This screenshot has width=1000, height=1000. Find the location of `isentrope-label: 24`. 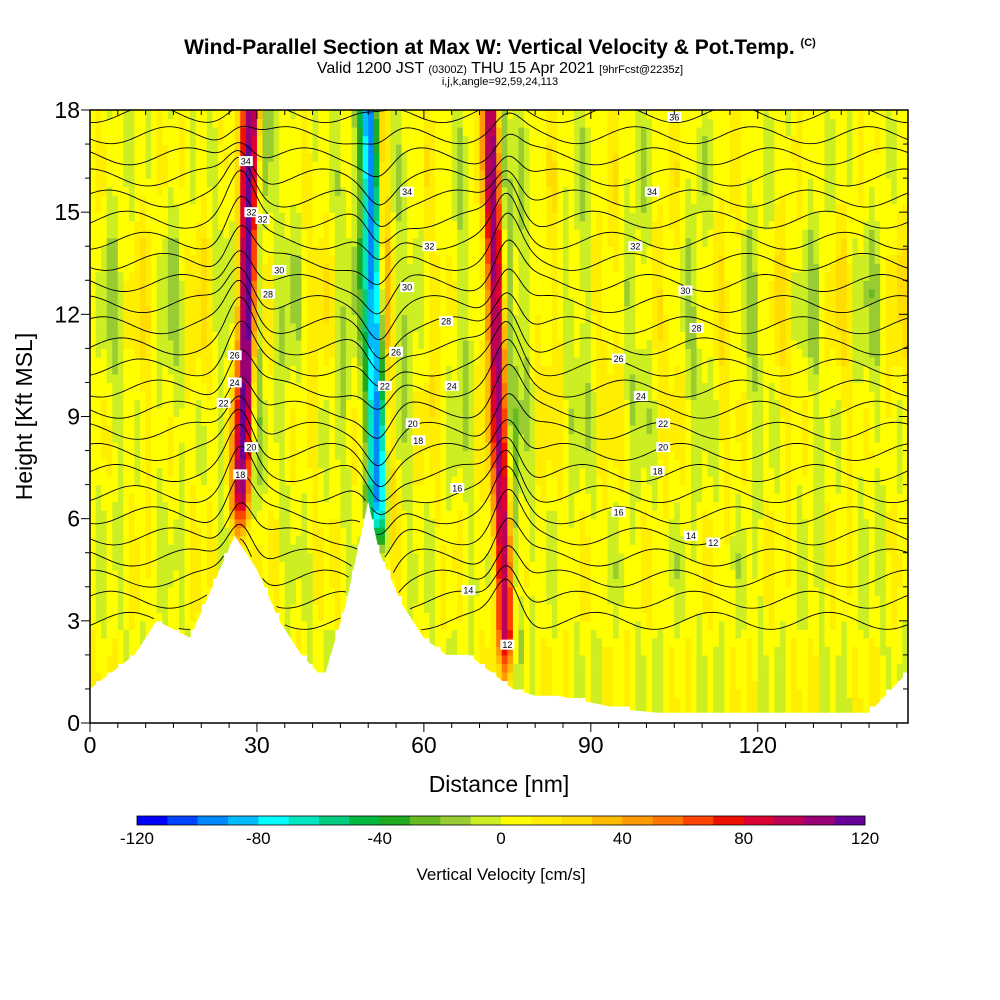

isentrope-label: 24 is located at coordinates (235, 383).